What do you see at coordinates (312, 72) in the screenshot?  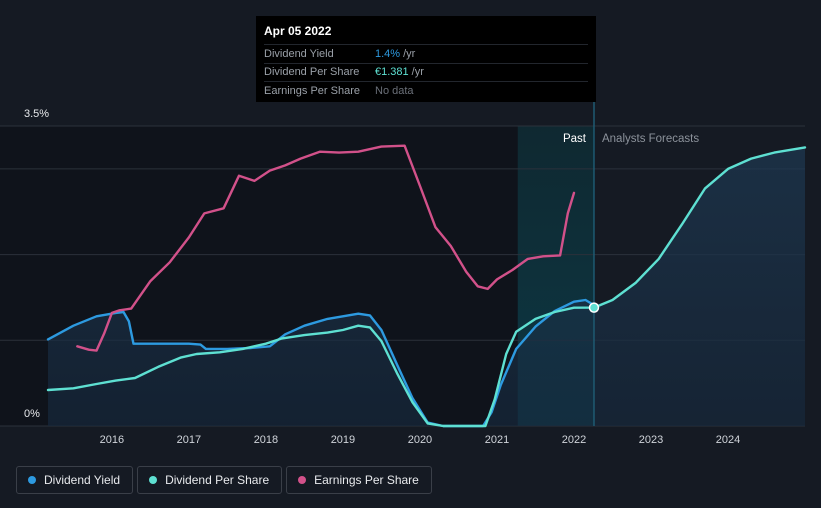 I see `tooltip-label: Dividend Per Share` at bounding box center [312, 72].